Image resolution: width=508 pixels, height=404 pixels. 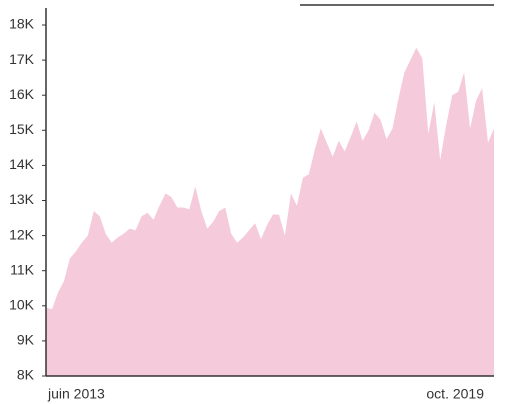 I want to click on y-tick-label: 16K, so click(x=22, y=94).